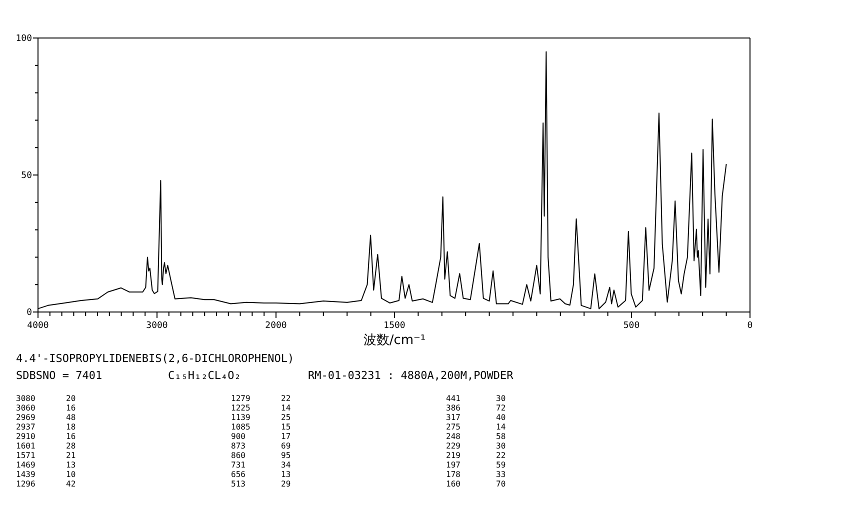 The height and width of the screenshot is (510, 850). Describe the element at coordinates (411, 375) in the screenshot. I see `text: RM-01-03231 : 4880A,200M,POWDER` at that location.